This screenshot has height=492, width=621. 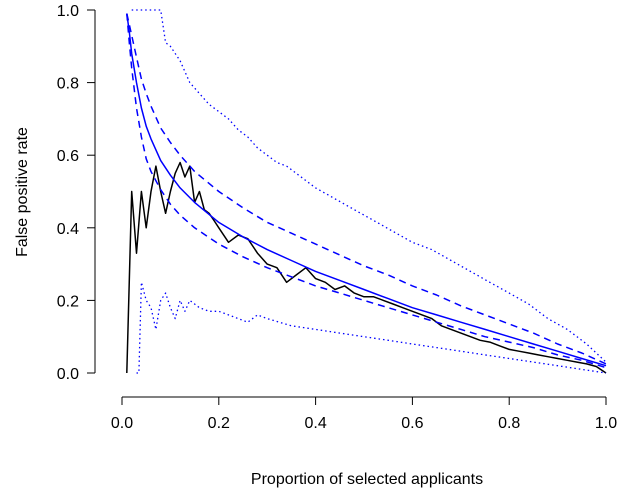 What do you see at coordinates (371, 327) in the screenshot?
I see `series-line-dotted` at bounding box center [371, 327].